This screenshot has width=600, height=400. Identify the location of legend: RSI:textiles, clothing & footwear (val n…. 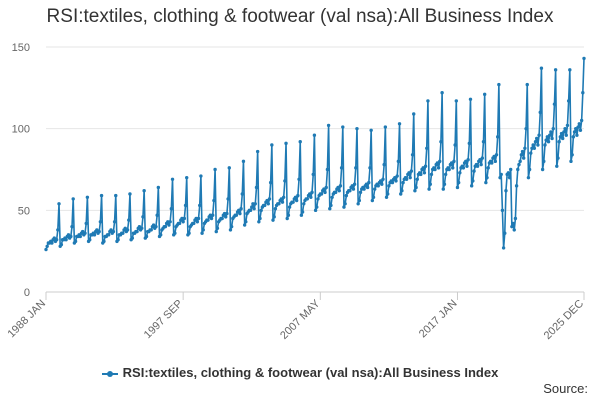
(300, 372).